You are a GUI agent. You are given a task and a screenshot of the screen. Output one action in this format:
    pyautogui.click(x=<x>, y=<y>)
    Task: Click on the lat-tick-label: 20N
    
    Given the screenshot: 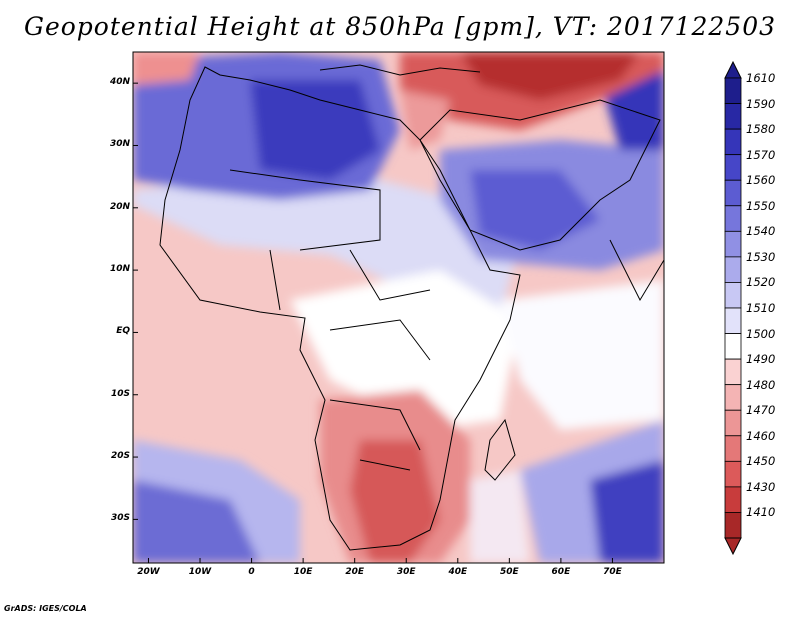 What is the action you would take?
    pyautogui.click(x=119, y=206)
    